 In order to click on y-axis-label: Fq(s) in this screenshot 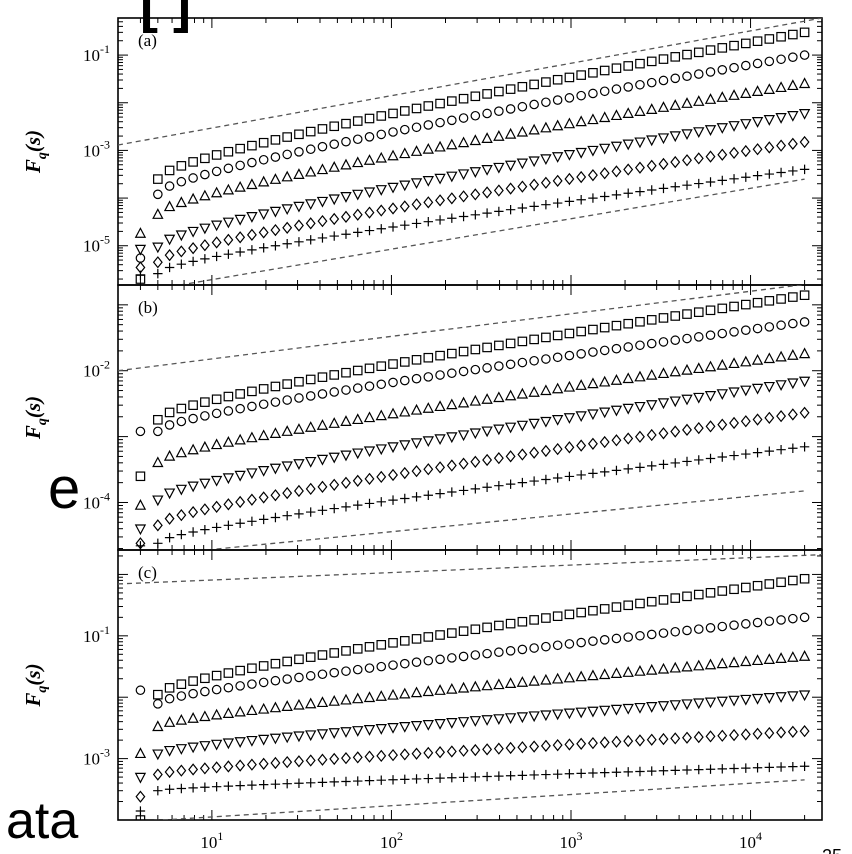, I will do `click(35, 685)`.